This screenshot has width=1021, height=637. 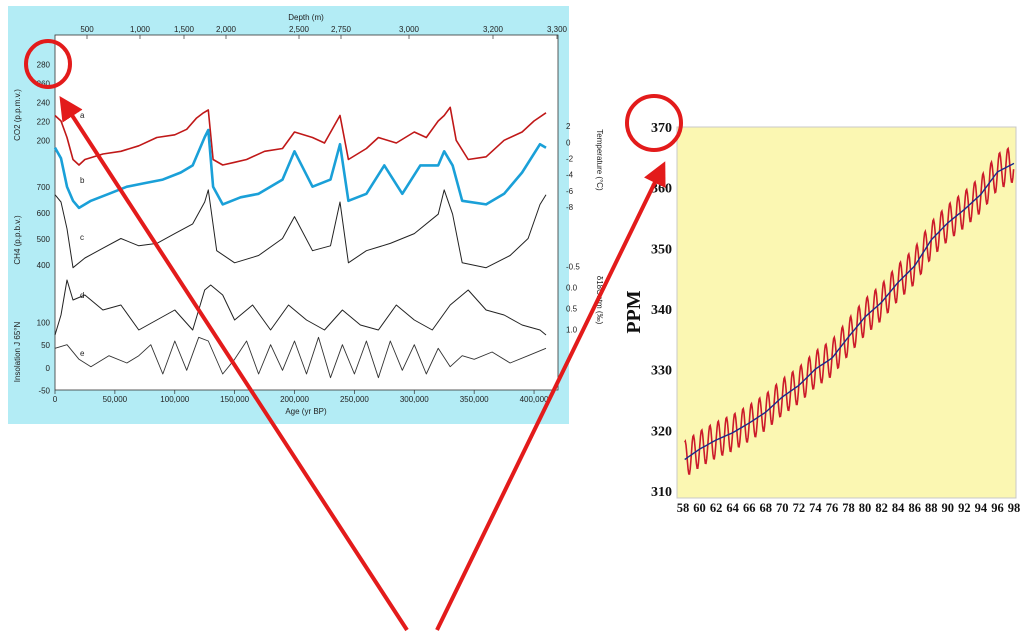 I want to click on ppm-x-tick-label: 58, so click(x=683, y=508).